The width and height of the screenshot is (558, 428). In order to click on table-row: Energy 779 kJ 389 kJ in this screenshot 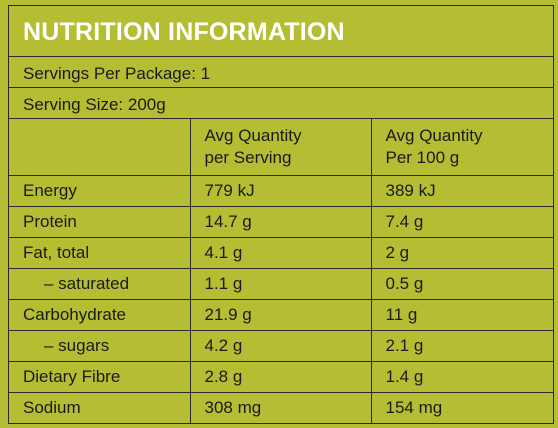, I will do `click(281, 191)`.